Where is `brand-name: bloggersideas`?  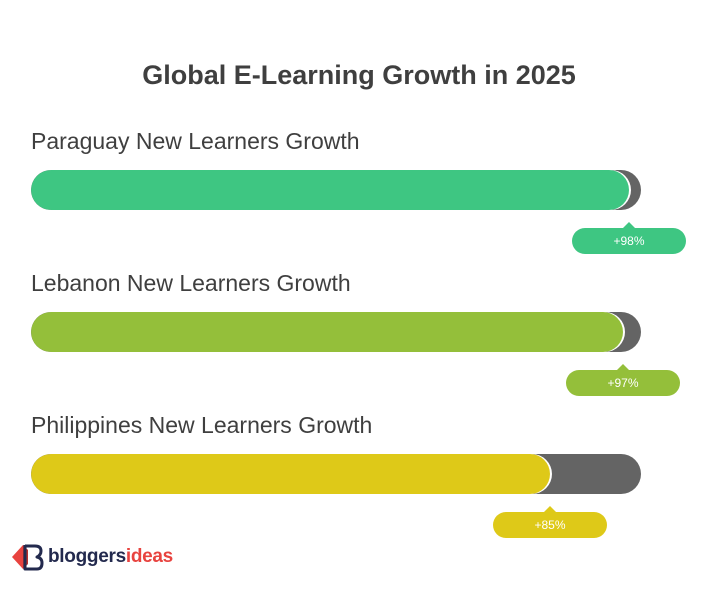 brand-name: bloggersideas is located at coordinates (110, 557).